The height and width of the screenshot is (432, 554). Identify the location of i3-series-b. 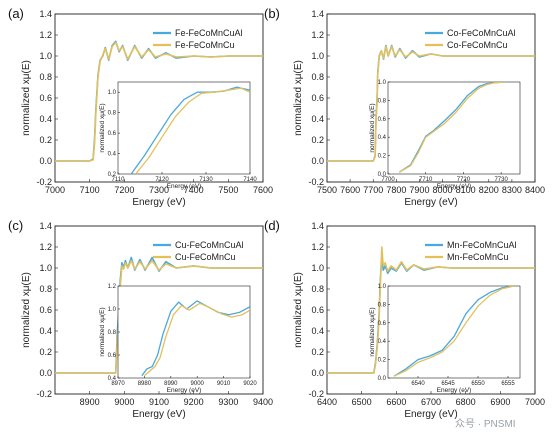
(454, 331).